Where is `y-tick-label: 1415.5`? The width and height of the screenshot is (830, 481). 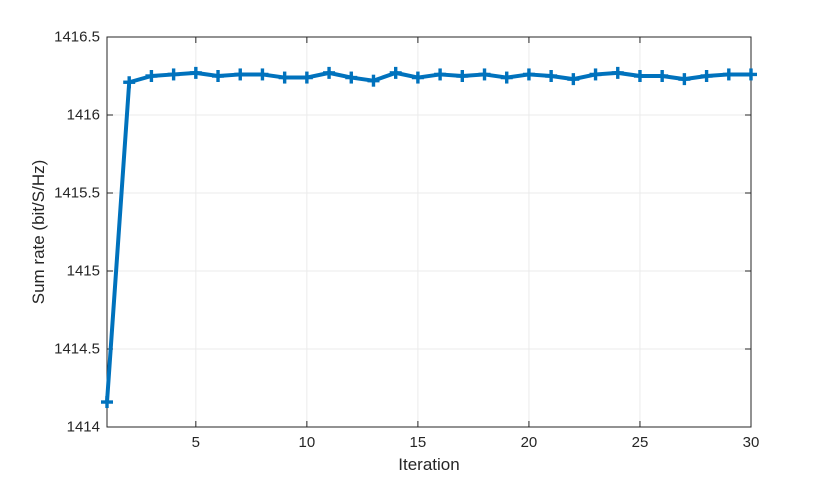
y-tick-label: 1415.5 is located at coordinates (77, 193).